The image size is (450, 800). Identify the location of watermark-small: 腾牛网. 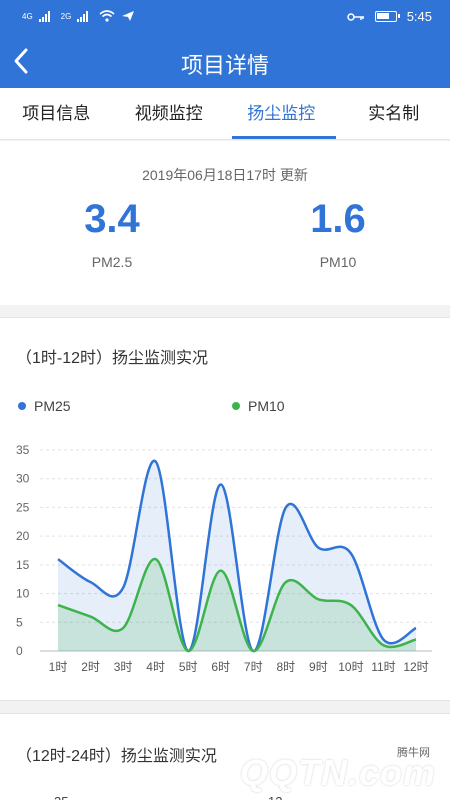
(413, 753).